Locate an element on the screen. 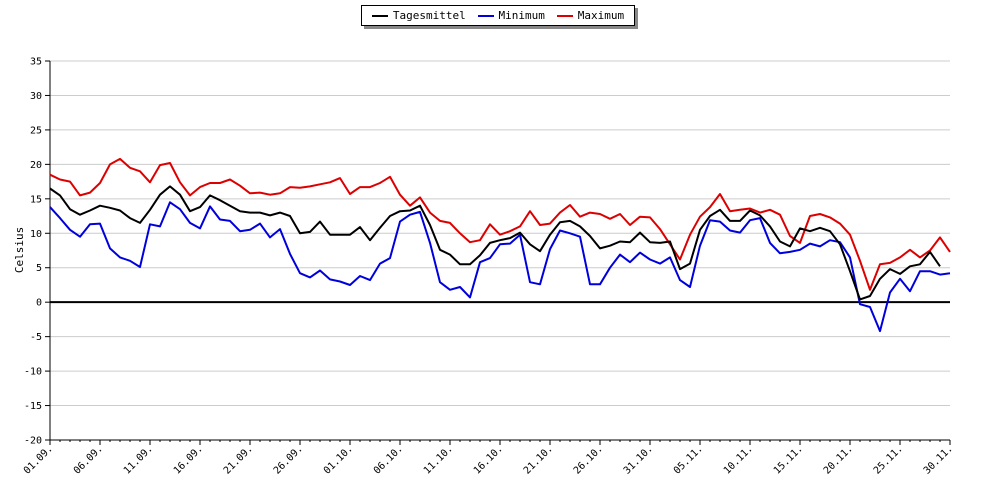 The height and width of the screenshot is (500, 1000). x-tick-label: 20.11. is located at coordinates (838, 459).